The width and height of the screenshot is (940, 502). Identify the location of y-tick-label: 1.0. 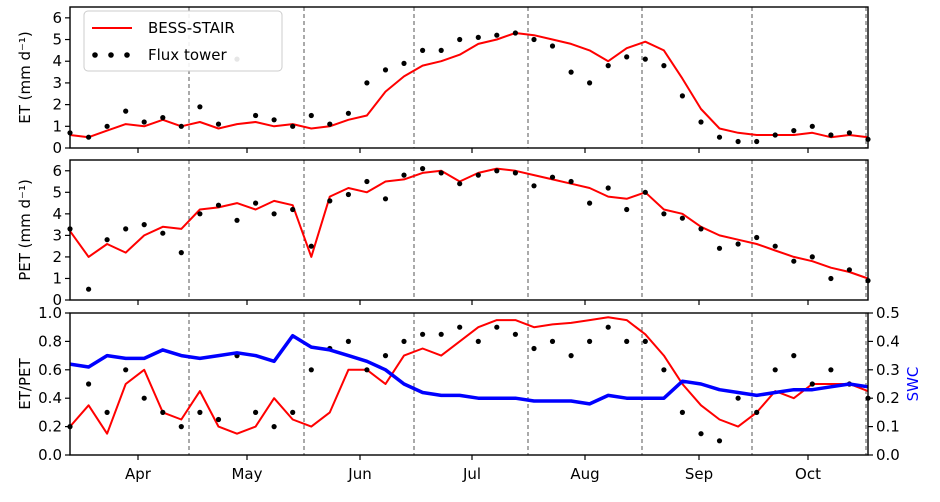
(50, 313).